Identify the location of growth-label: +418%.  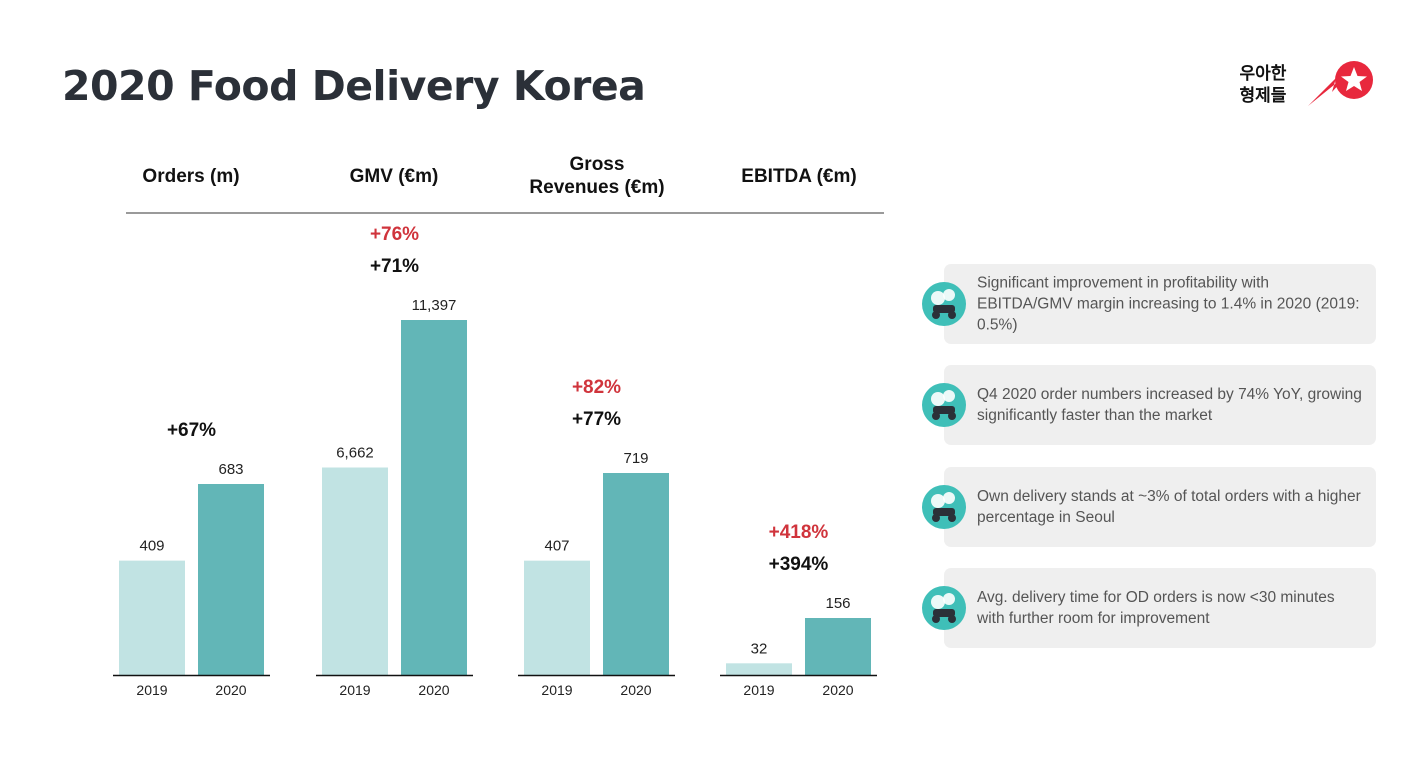
(799, 532).